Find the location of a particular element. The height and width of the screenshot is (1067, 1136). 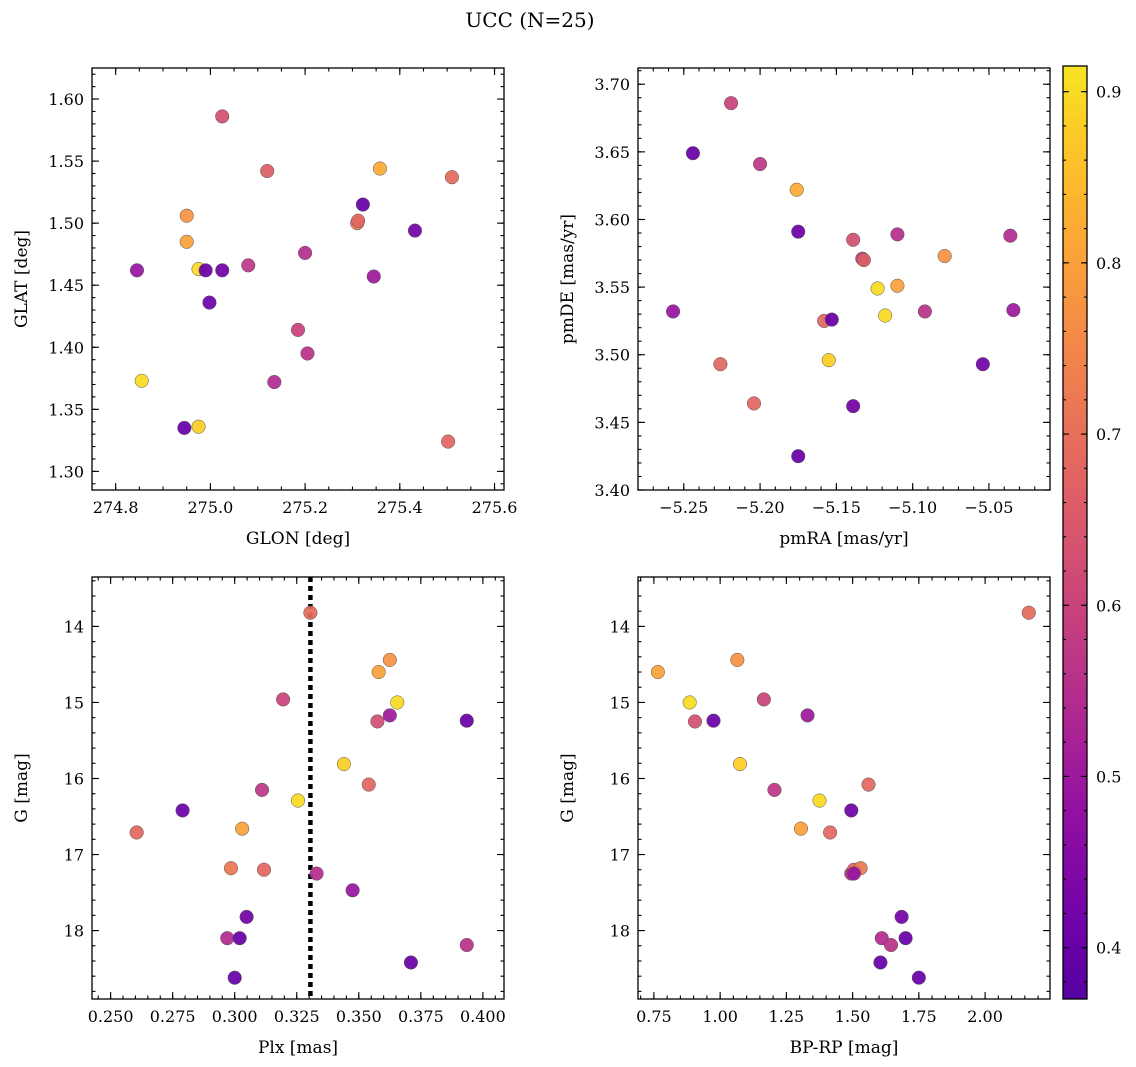

y-axis-label: G [mag] is located at coordinates (22, 787).